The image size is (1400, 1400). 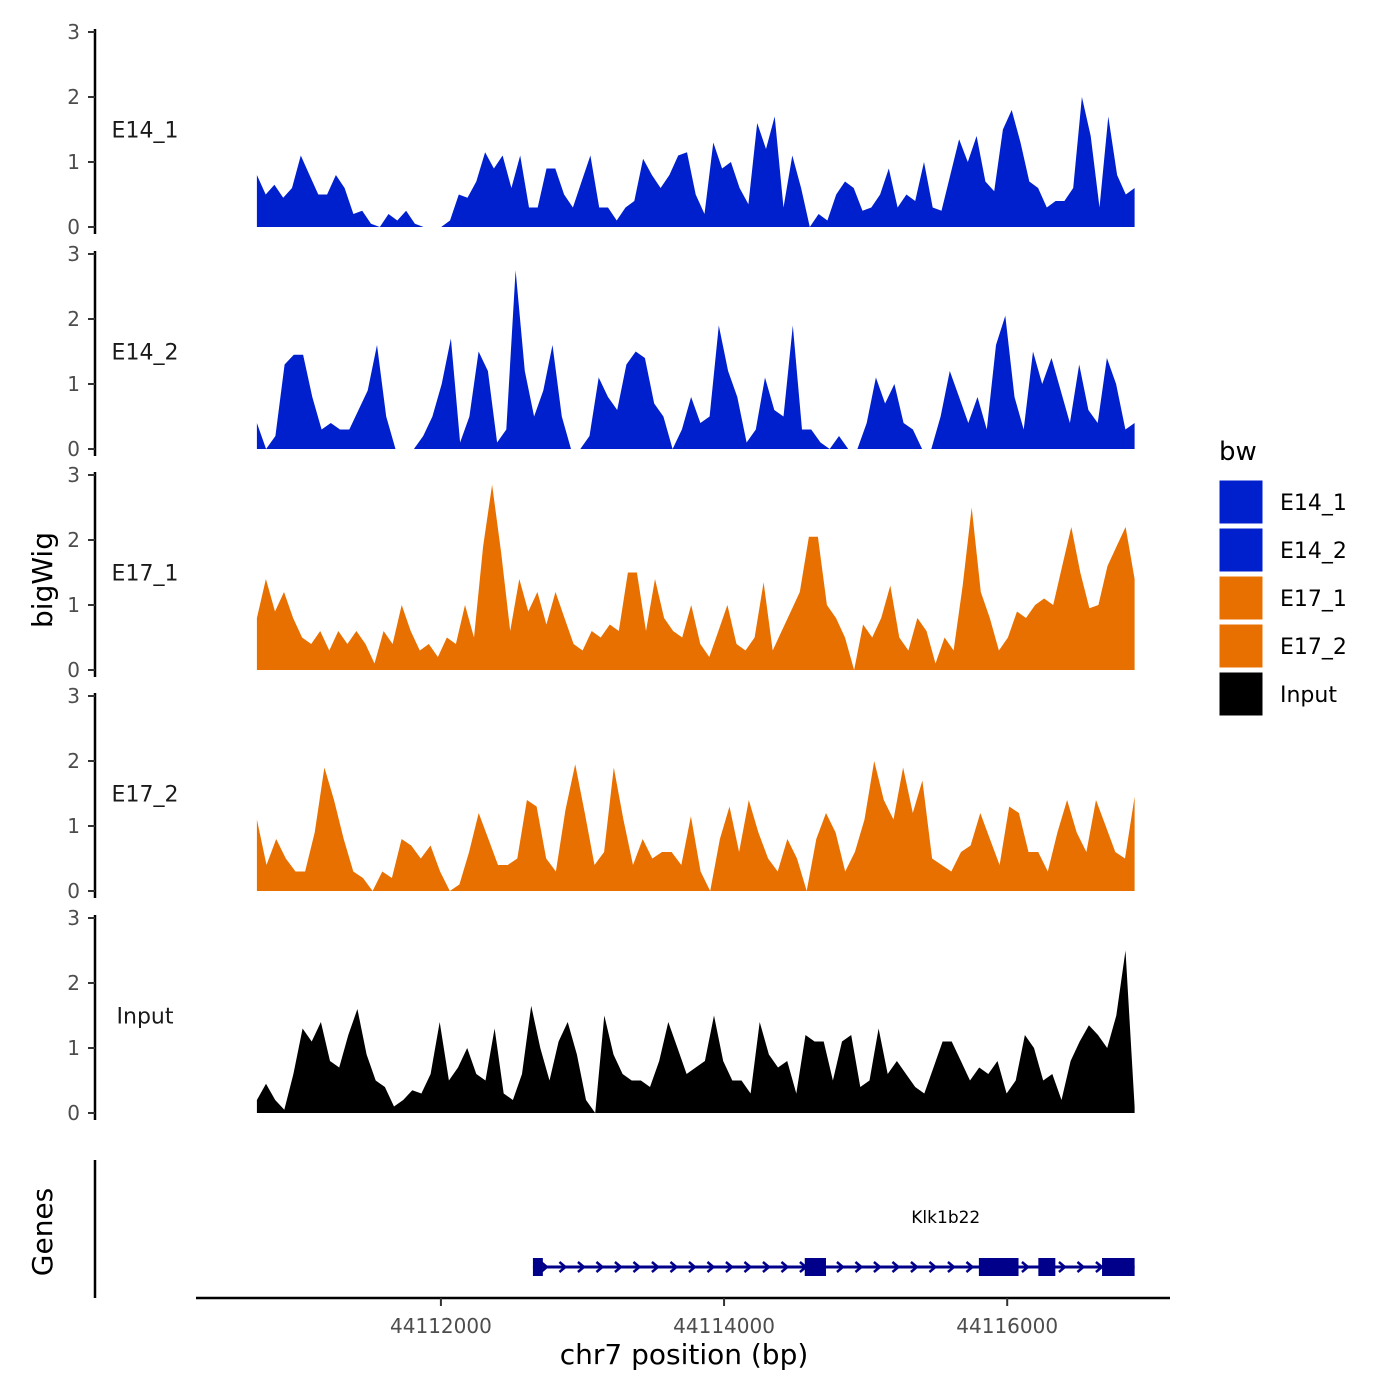 What do you see at coordinates (945, 1218) in the screenshot?
I see `gene-name-label: Klk1b22` at bounding box center [945, 1218].